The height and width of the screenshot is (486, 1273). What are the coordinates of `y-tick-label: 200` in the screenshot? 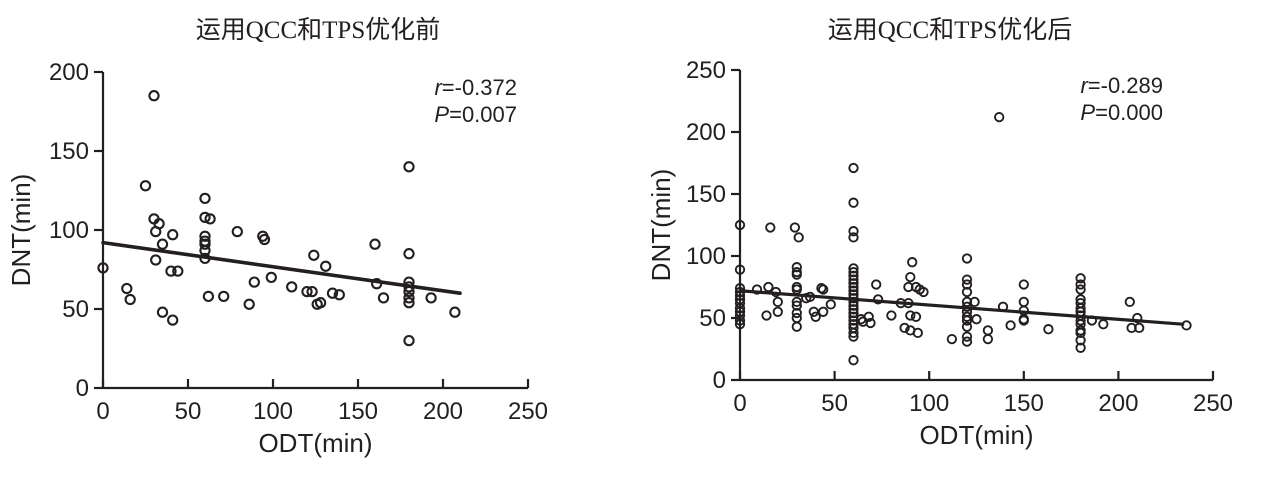 It's located at (706, 132).